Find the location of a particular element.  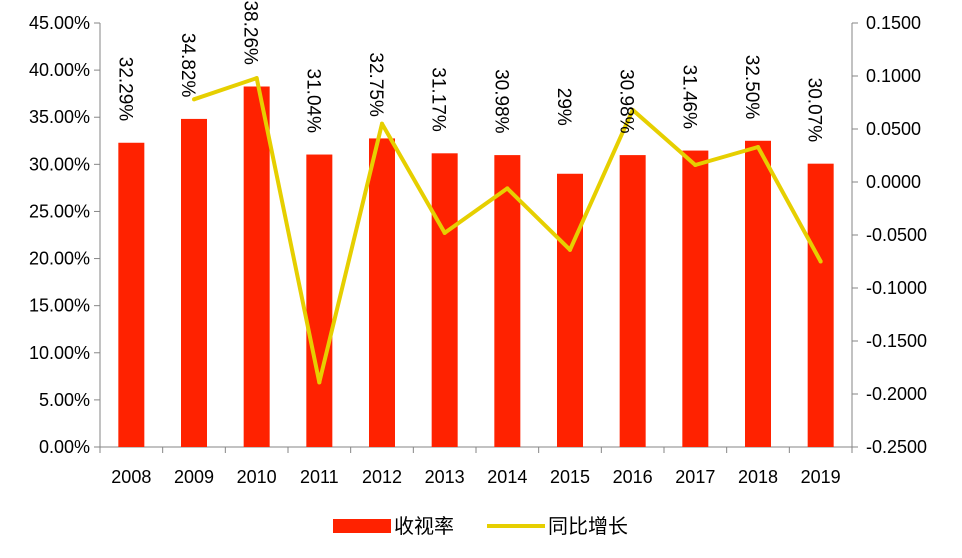

x-tick-label: 2013 is located at coordinates (445, 477).